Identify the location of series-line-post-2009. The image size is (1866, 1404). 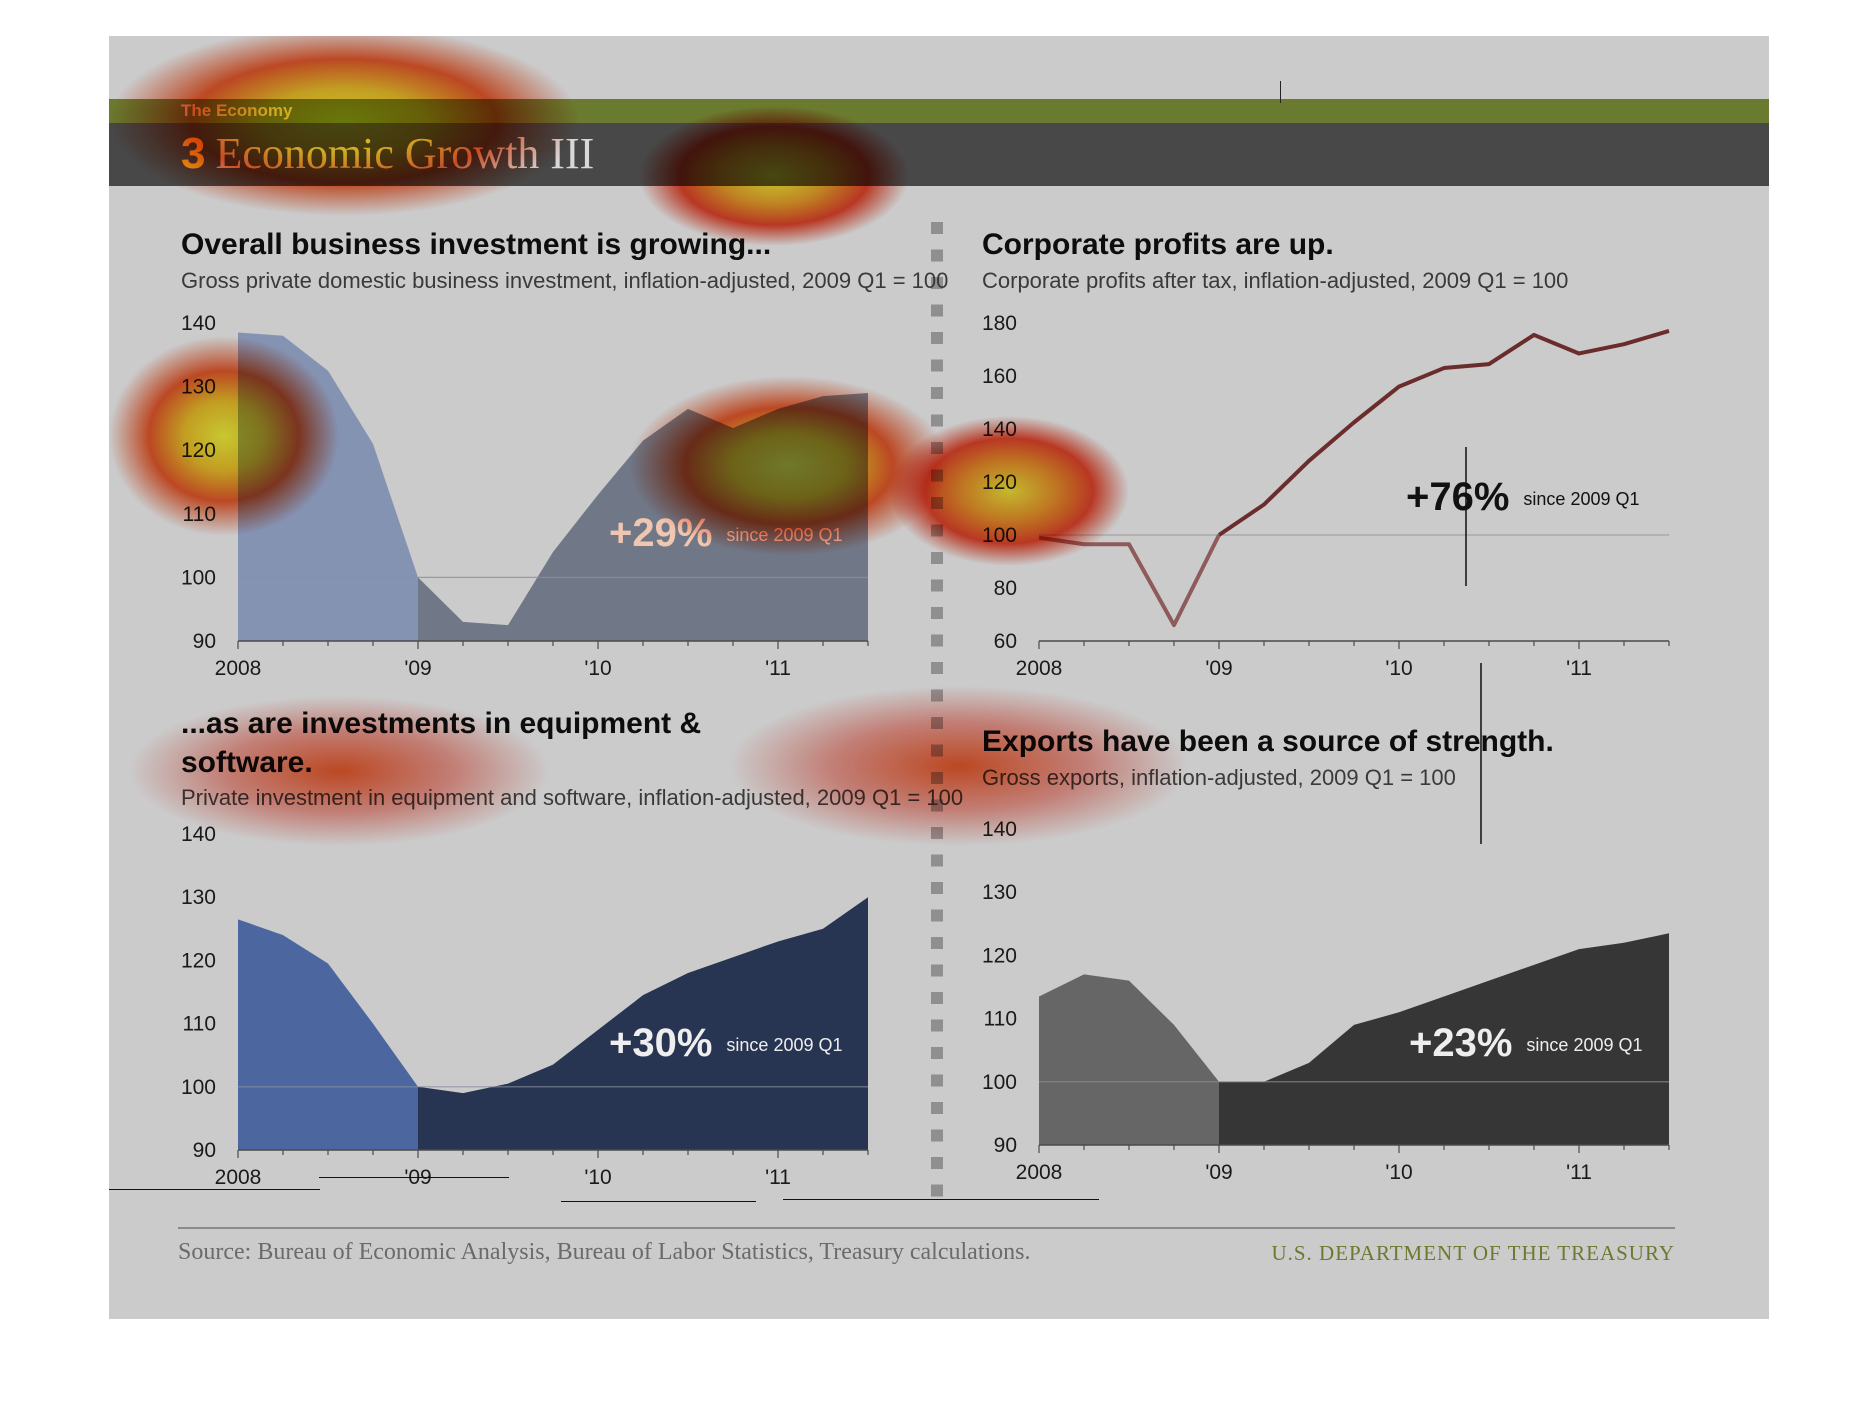
(1443, 433).